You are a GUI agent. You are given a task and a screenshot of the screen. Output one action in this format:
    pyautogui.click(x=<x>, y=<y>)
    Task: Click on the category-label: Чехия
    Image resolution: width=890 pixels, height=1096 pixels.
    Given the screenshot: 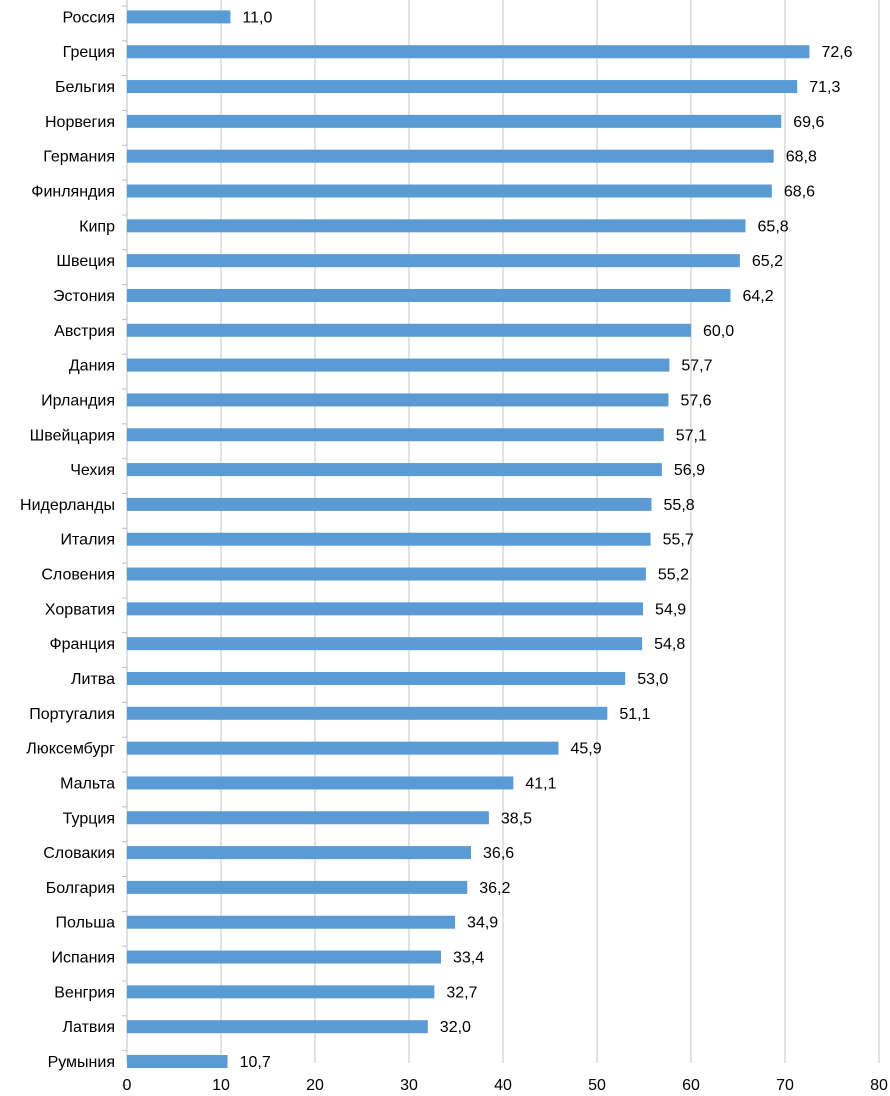 What is the action you would take?
    pyautogui.click(x=92, y=470)
    